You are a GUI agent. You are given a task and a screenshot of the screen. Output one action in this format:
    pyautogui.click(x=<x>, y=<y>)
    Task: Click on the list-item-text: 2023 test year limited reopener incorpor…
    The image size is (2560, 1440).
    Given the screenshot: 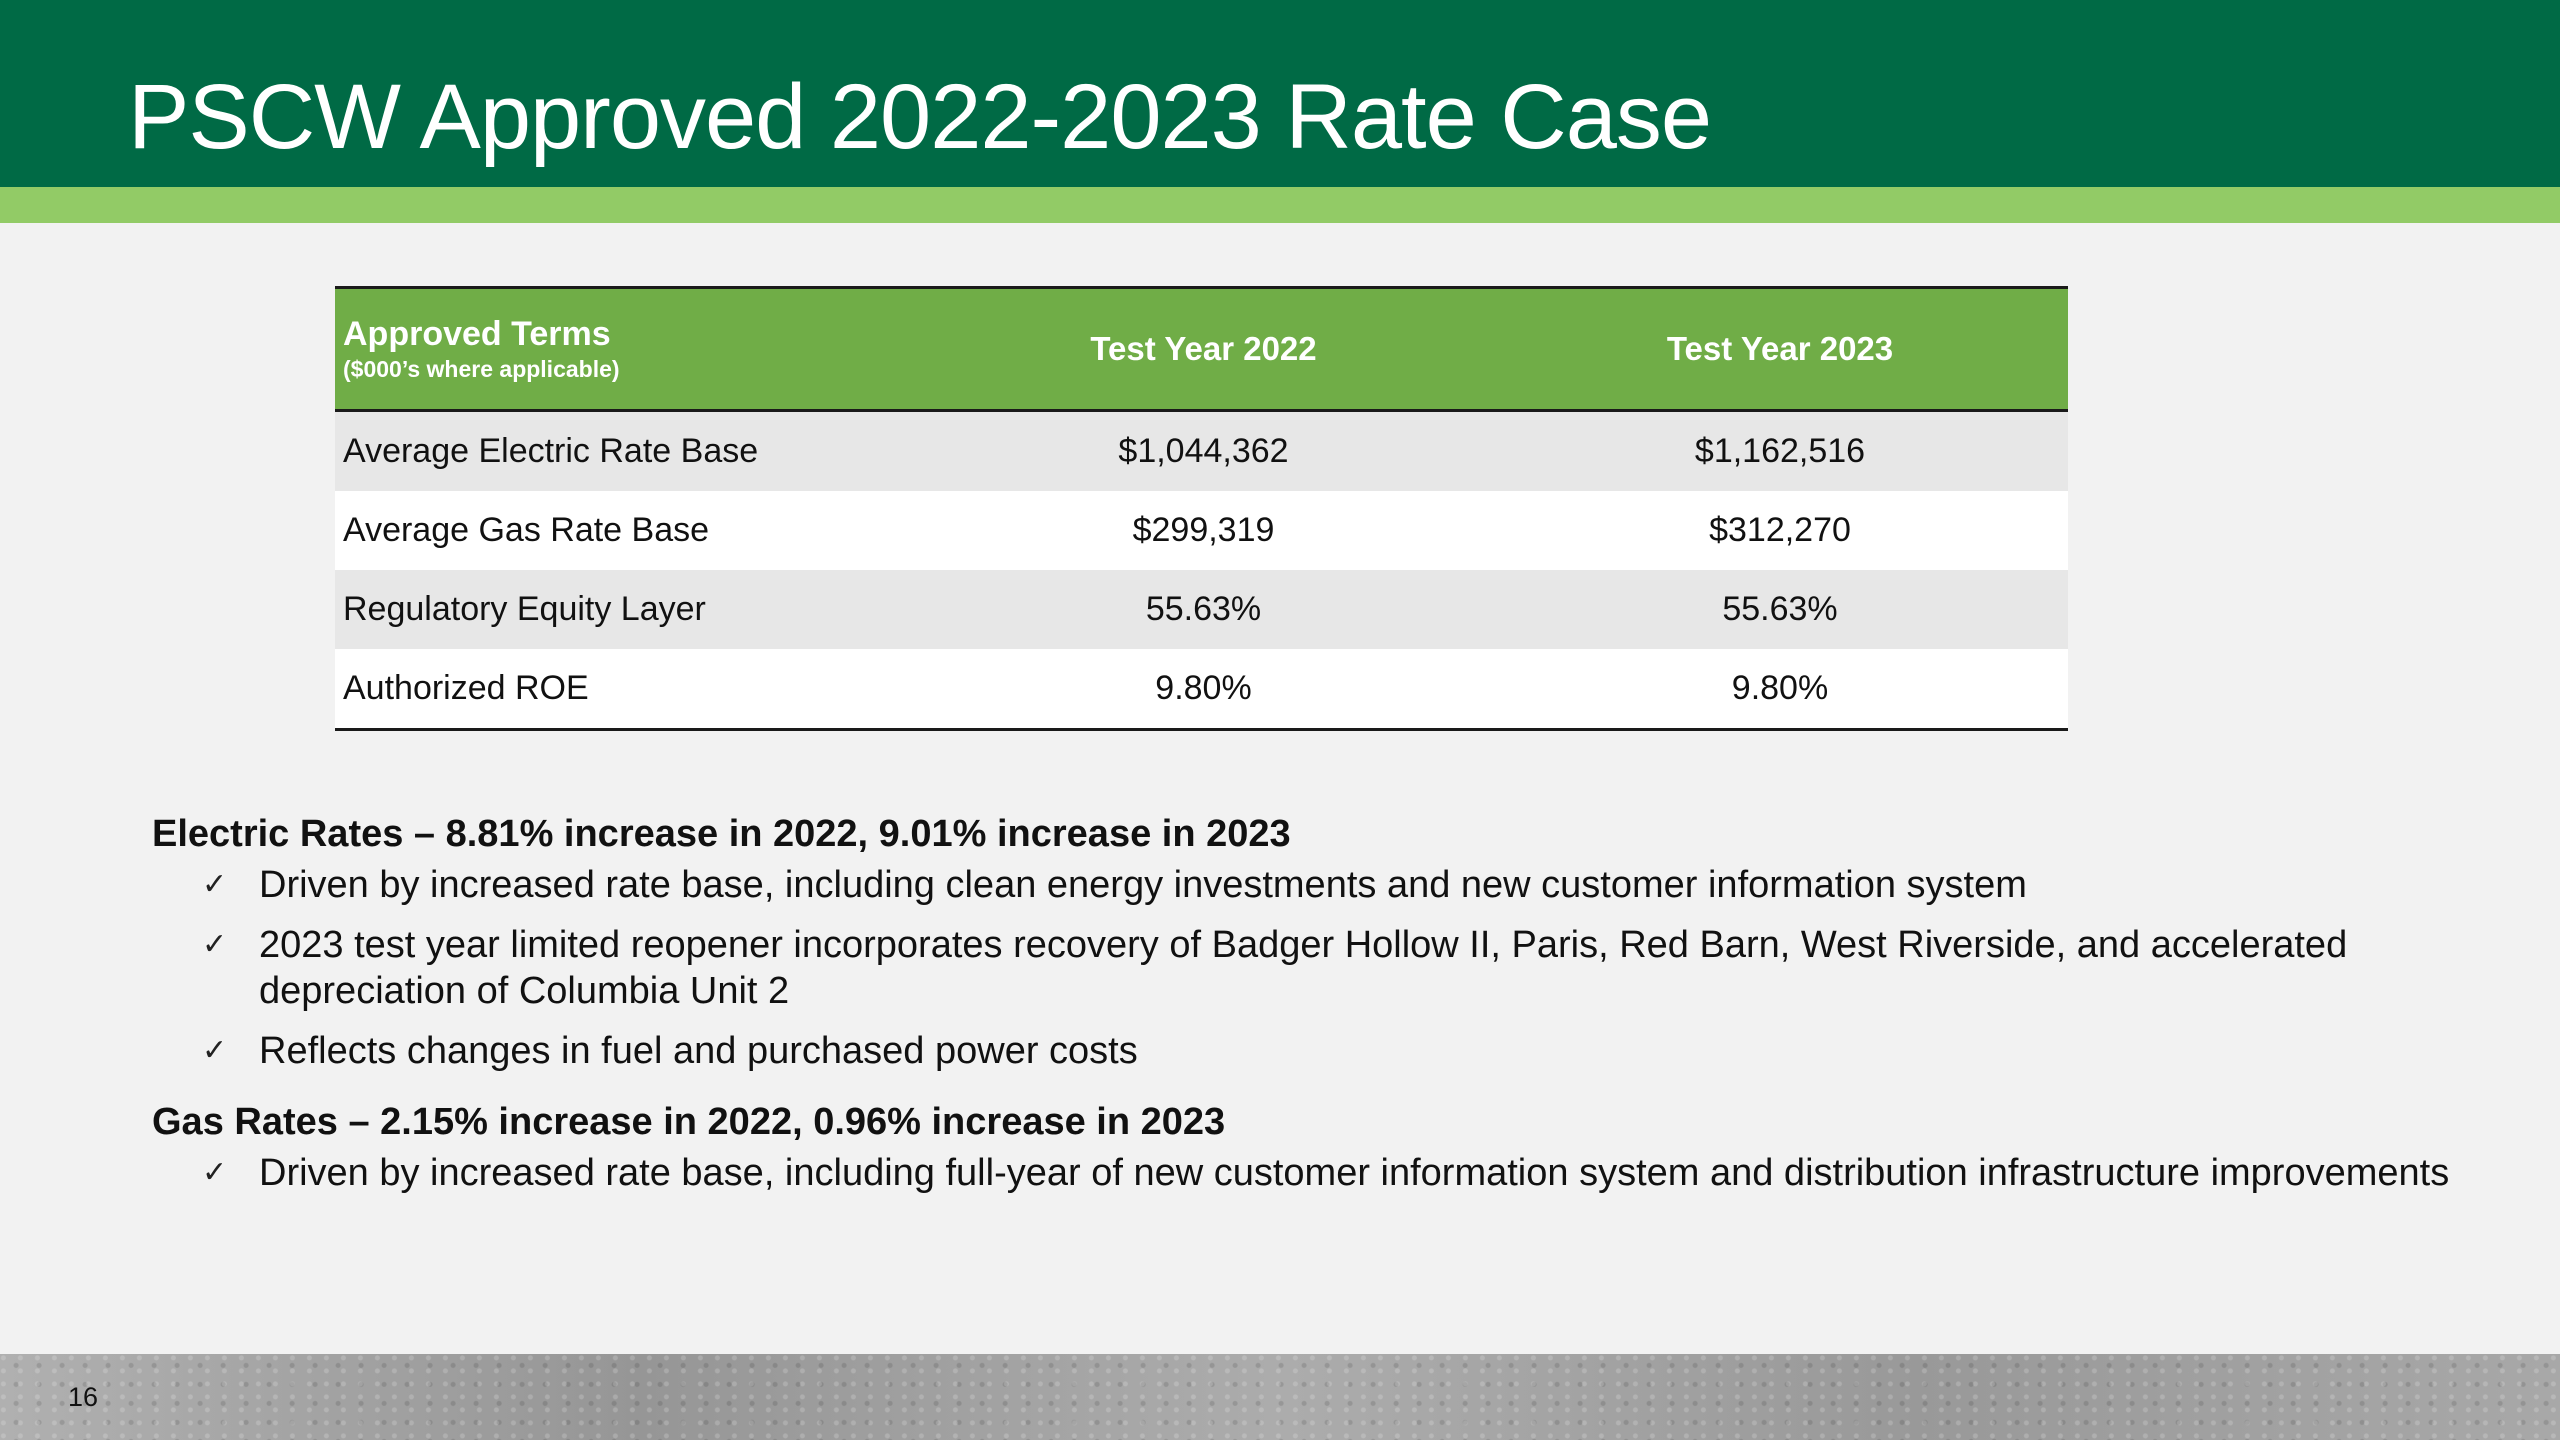 What is the action you would take?
    pyautogui.click(x=1303, y=968)
    